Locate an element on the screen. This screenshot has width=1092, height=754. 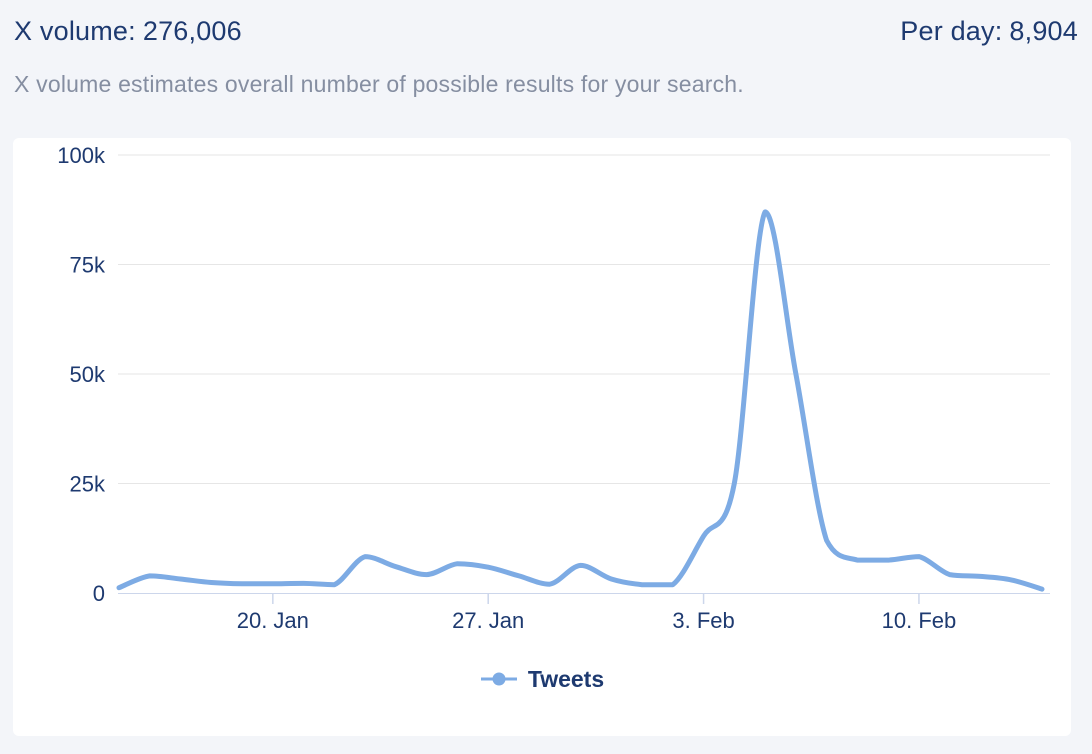
y-axis-label: 75k is located at coordinates (88, 265).